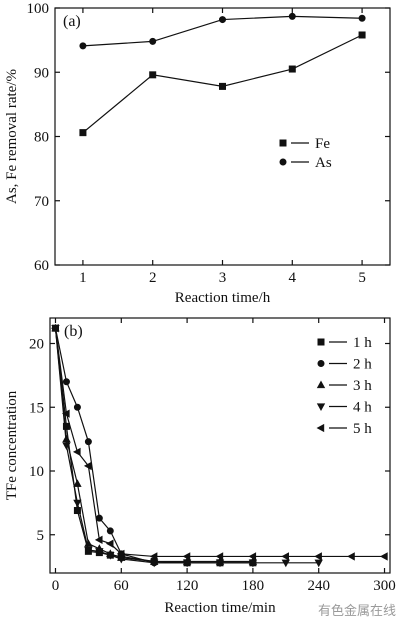 The width and height of the screenshot is (400, 620). What do you see at coordinates (305, 153) in the screenshot?
I see `legend-a: Fe As` at bounding box center [305, 153].